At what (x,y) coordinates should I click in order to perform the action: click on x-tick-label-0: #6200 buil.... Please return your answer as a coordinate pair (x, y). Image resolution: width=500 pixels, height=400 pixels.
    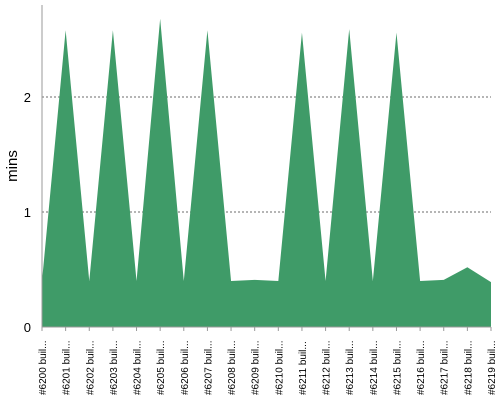
    Looking at the image, I should click on (43, 368).